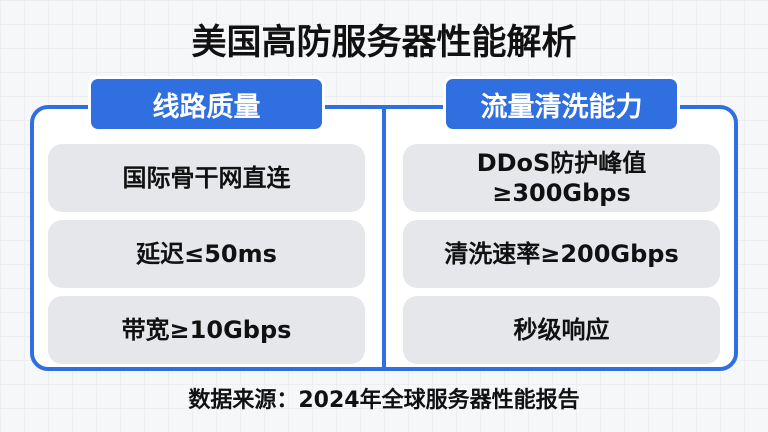  Describe the element at coordinates (206, 178) in the screenshot. I see `feature-card: 国际骨干网直连` at that location.